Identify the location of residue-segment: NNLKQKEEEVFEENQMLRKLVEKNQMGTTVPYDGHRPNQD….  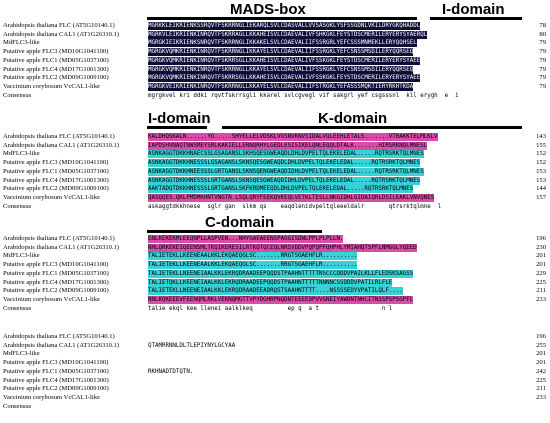
(281, 299).